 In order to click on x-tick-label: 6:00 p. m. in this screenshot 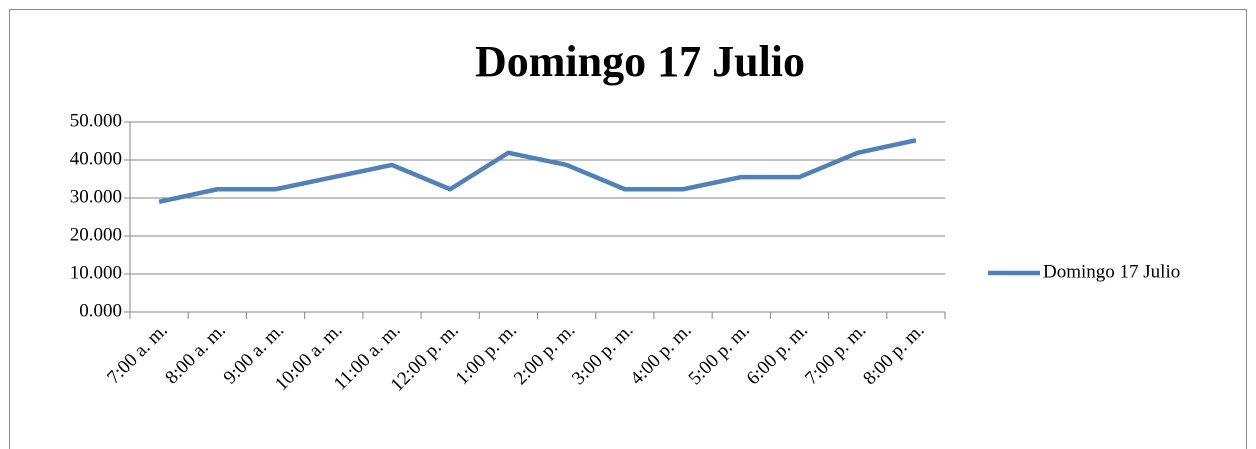, I will do `click(777, 354)`.